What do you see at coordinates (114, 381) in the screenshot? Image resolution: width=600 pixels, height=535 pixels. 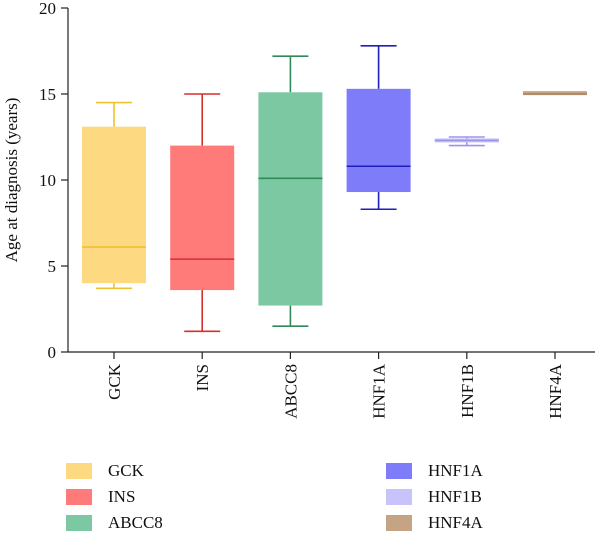 I see `x-tick-label: GCK` at bounding box center [114, 381].